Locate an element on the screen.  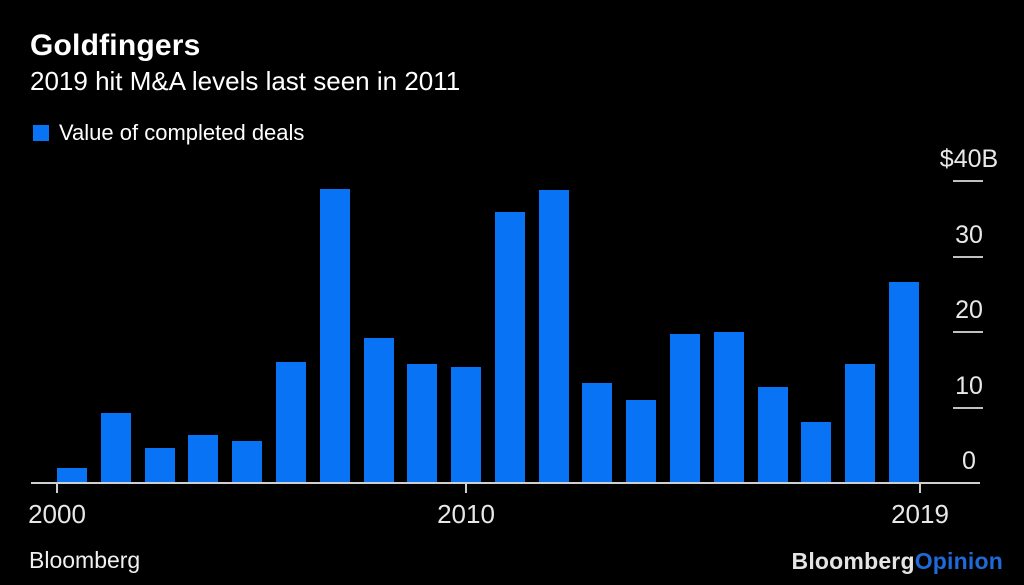
bar-2000 is located at coordinates (72, 475).